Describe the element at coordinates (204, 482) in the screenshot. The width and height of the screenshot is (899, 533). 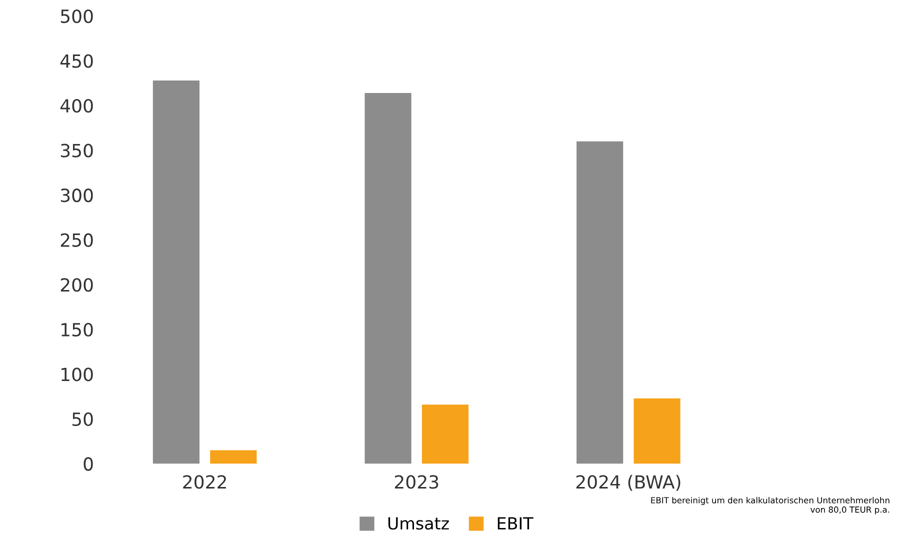
I see `x-tick-label: 2022` at that location.